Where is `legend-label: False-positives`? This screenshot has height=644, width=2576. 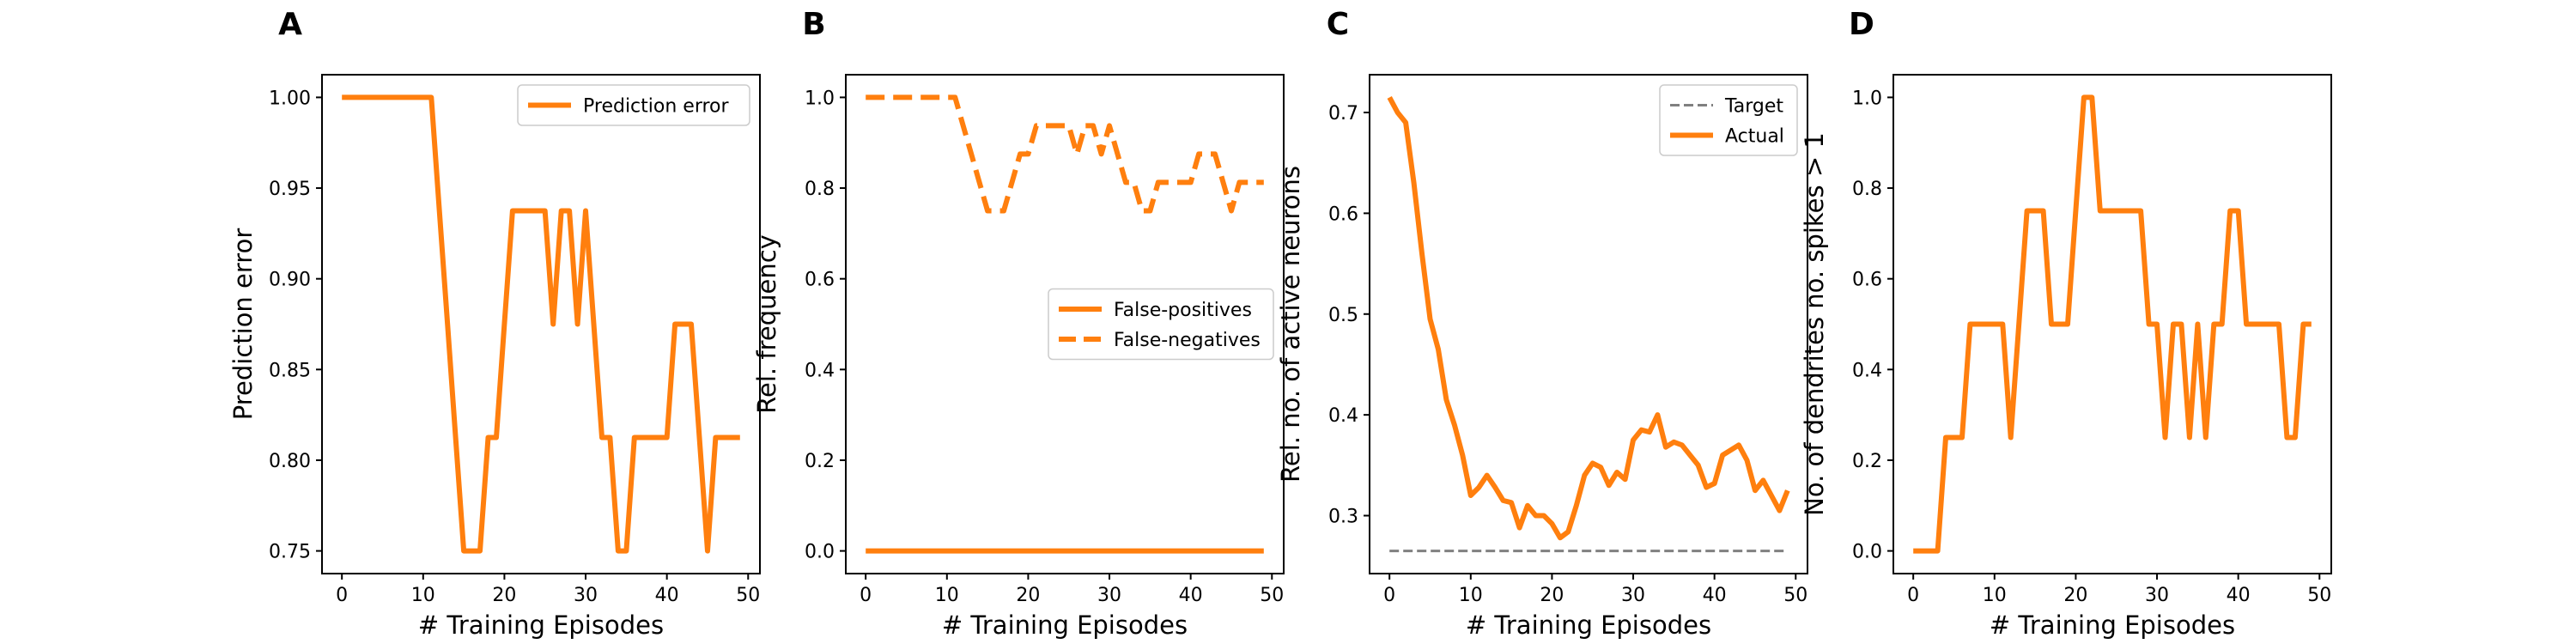 legend-label: False-positives is located at coordinates (1183, 311).